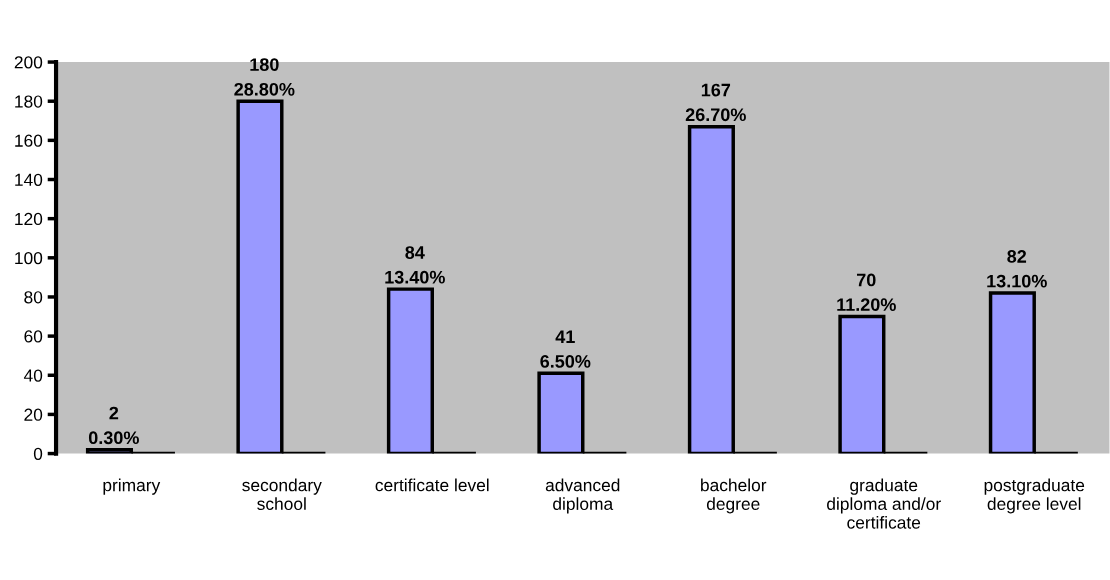  Describe the element at coordinates (715, 102) in the screenshot. I see `data-label: 167 26.70%` at that location.